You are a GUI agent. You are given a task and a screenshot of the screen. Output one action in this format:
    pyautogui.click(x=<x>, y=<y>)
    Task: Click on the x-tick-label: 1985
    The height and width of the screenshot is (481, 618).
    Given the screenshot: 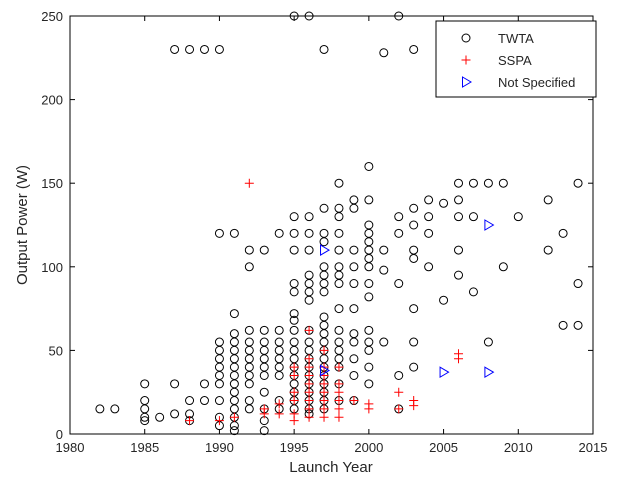 What is the action you would take?
    pyautogui.click(x=144, y=447)
    